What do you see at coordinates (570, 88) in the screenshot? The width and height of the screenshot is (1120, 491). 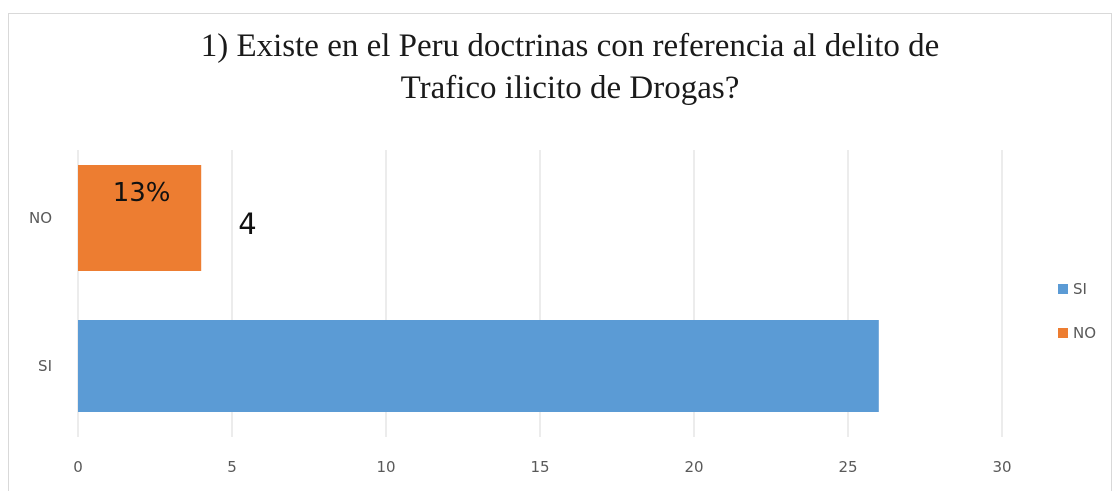 I see `chart-title-line-2: Trafico ilicito de Drogas?` at bounding box center [570, 88].